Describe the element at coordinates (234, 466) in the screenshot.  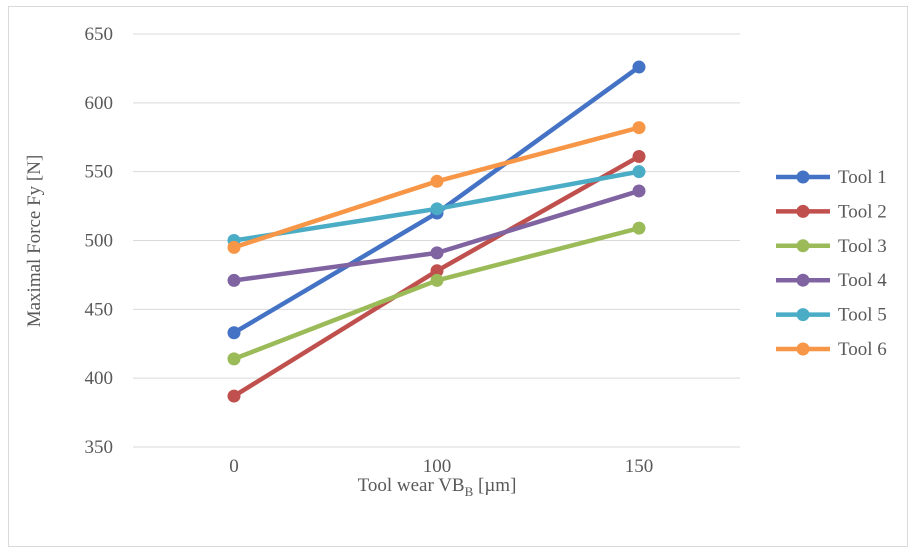
I see `x-tick-label: 0` at that location.